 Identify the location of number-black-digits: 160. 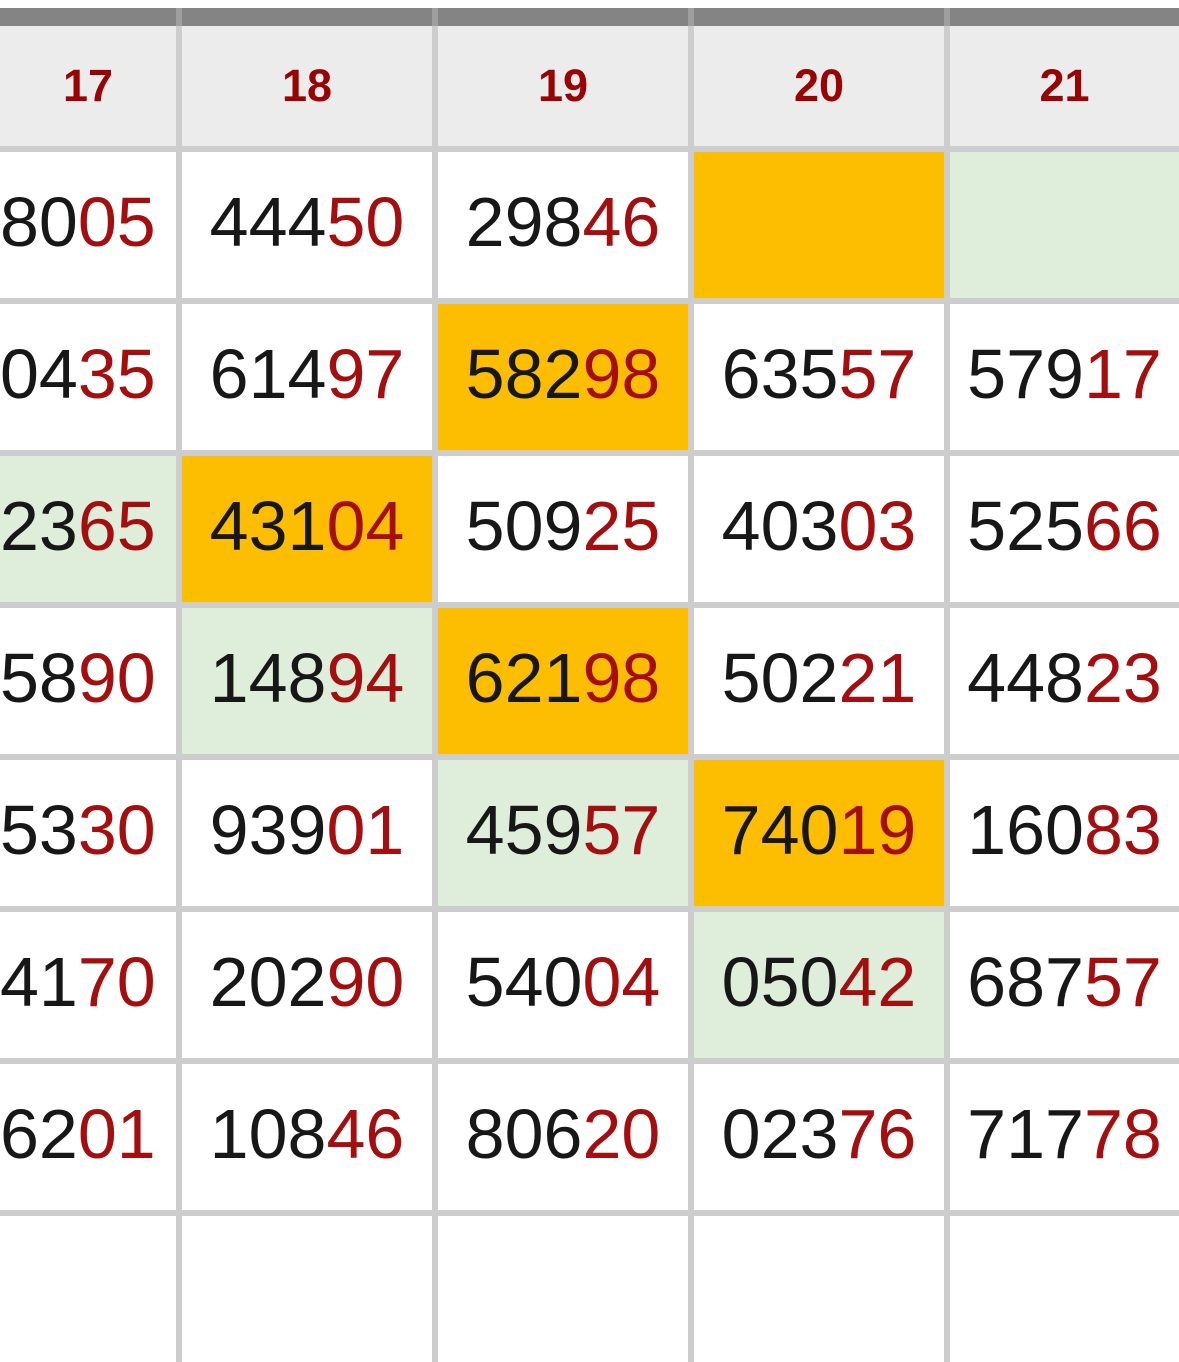
(1025, 830).